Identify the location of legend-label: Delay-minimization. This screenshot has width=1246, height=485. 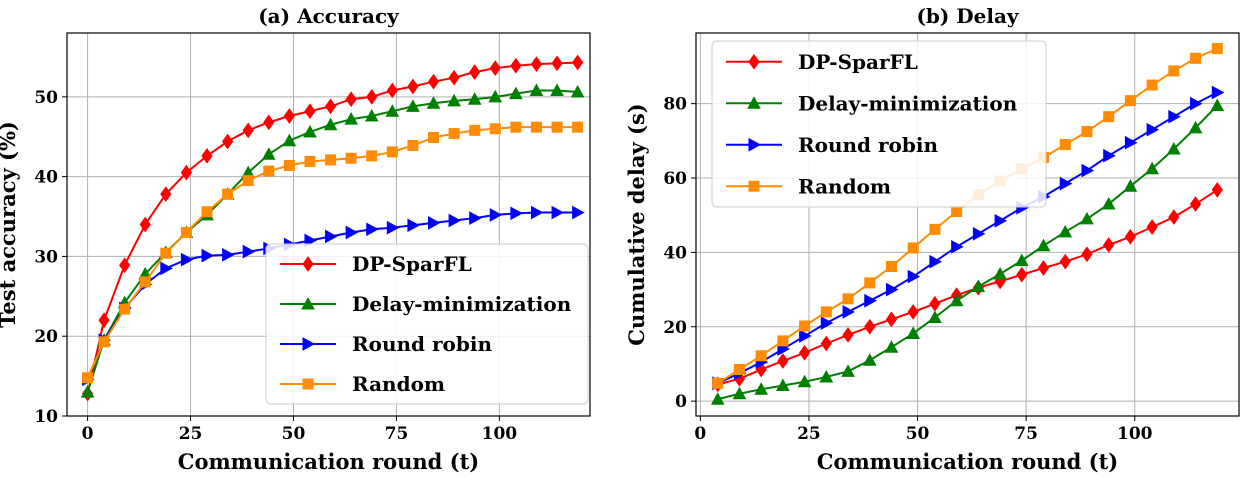
(462, 304).